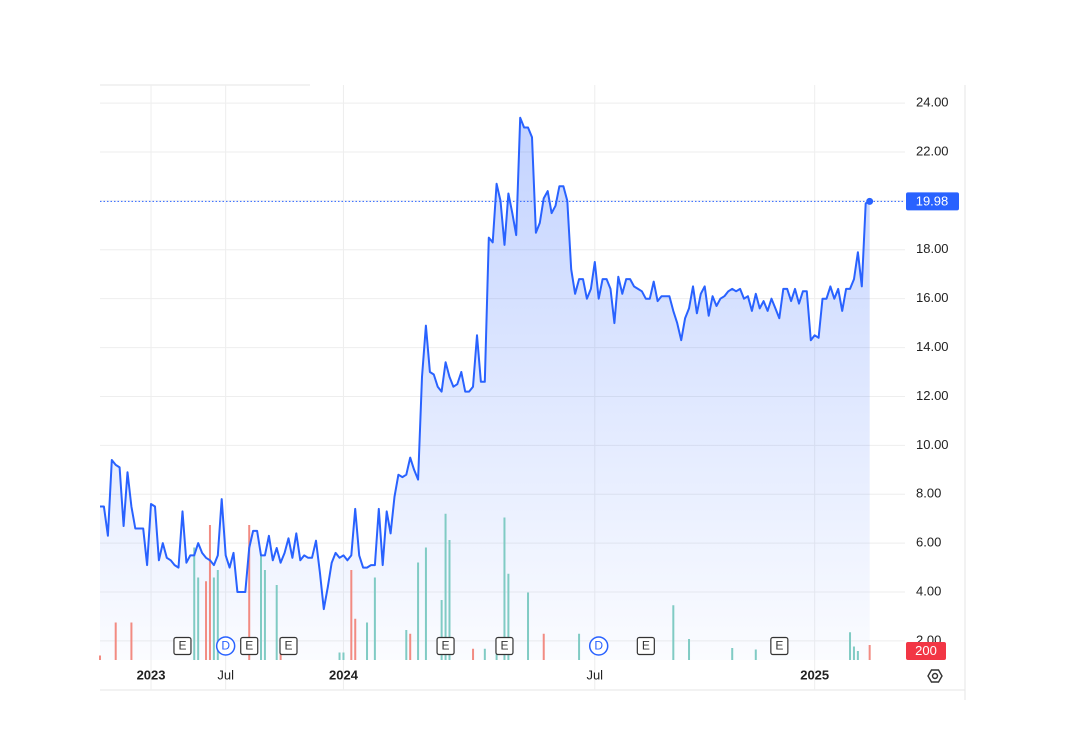  Describe the element at coordinates (151, 674) in the screenshot. I see `x-tick-label: 2023` at that location.